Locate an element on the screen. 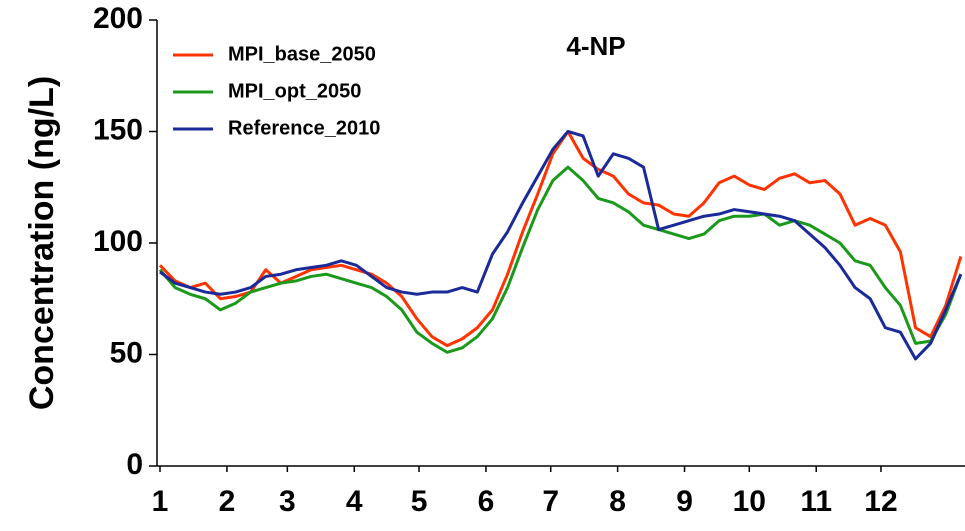 Image resolution: width=965 pixels, height=531 pixels. x-tick-label: 2 is located at coordinates (227, 501).